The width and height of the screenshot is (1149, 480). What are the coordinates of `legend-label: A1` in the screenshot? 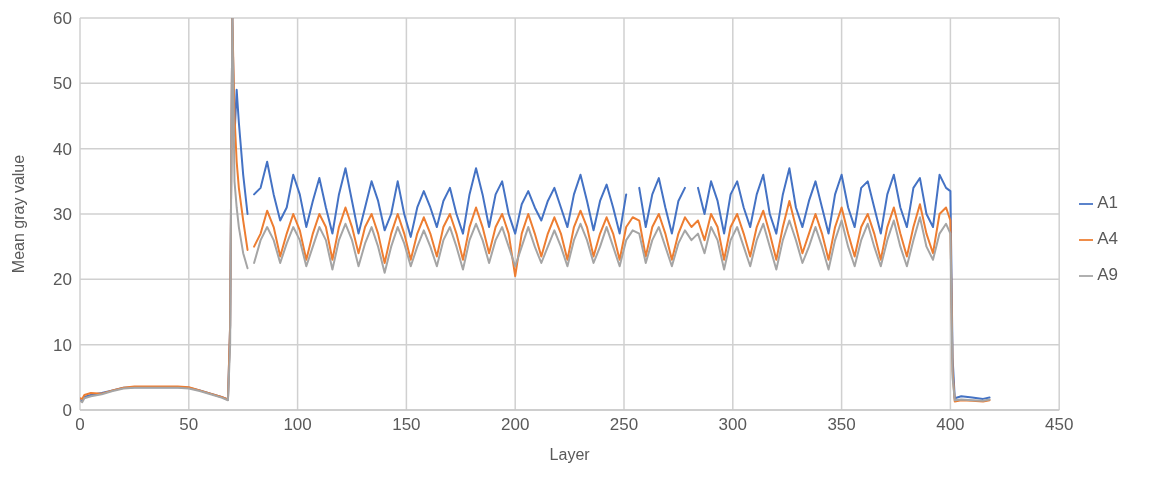 It's located at (1107, 202).